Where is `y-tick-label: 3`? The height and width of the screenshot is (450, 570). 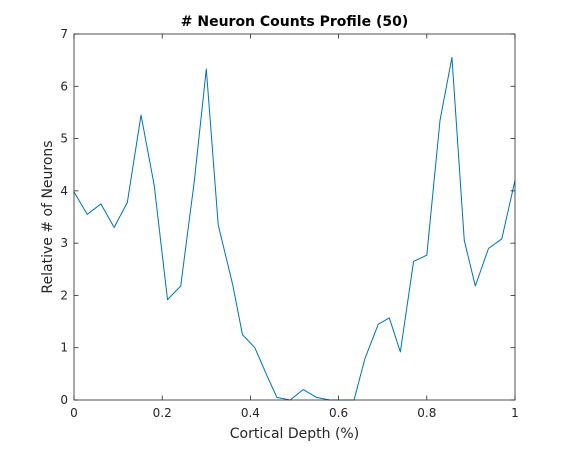
y-tick-label: 3 is located at coordinates (64, 243).